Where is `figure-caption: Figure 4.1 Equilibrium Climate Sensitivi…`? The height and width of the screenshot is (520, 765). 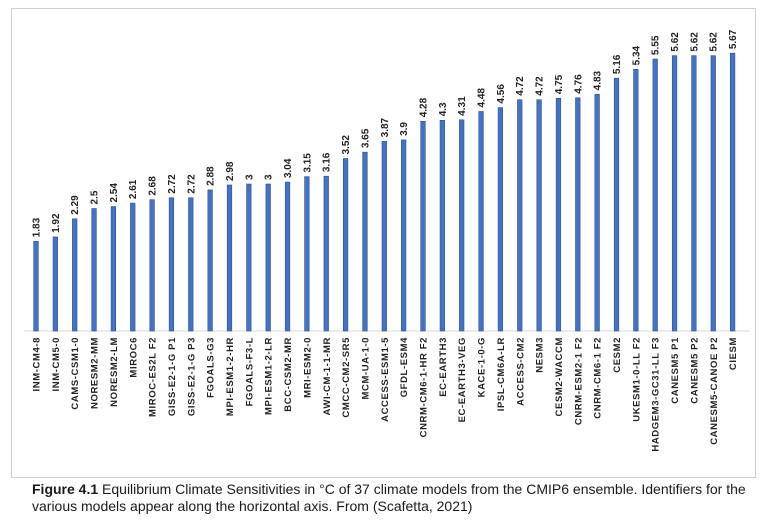
figure-caption: Figure 4.1 Equilibrium Climate Sensitivi… is located at coordinates (394, 498).